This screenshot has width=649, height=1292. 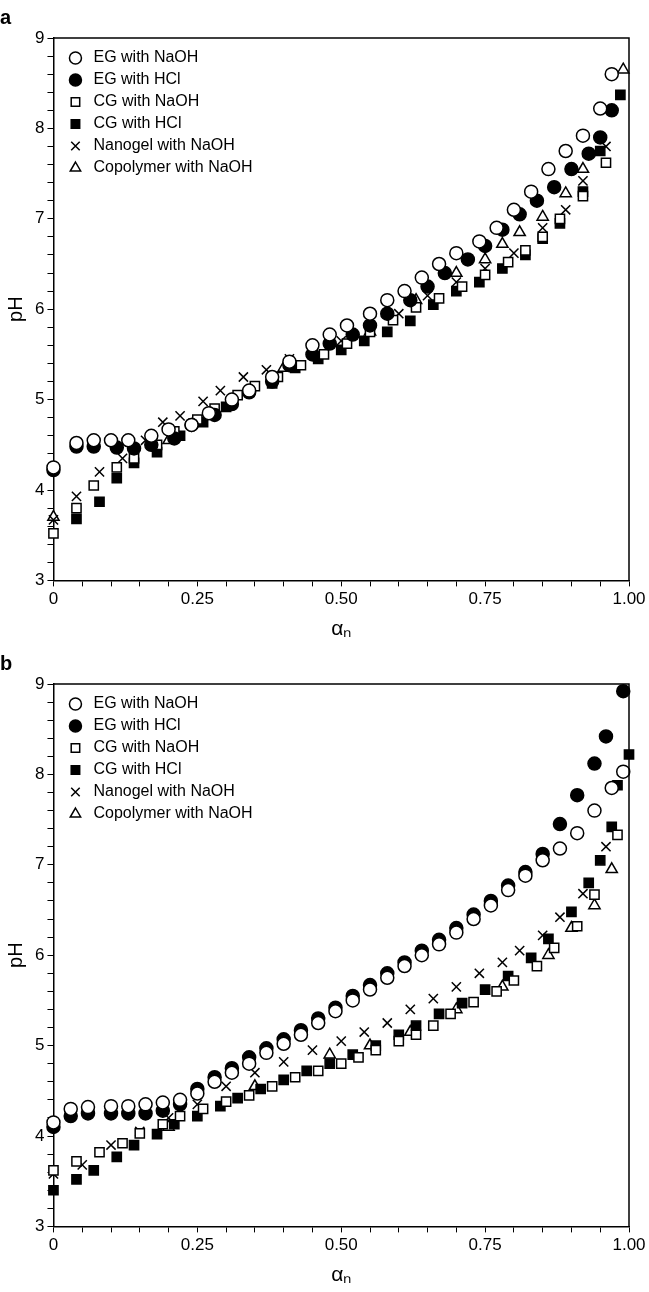 What do you see at coordinates (6, 16) in the screenshot?
I see `chart-title: a` at bounding box center [6, 16].